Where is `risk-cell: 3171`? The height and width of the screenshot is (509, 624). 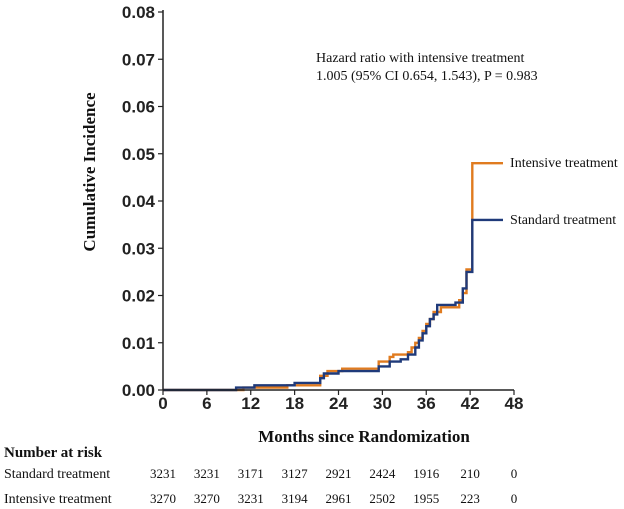 risk-cell: 3171 is located at coordinates (251, 473).